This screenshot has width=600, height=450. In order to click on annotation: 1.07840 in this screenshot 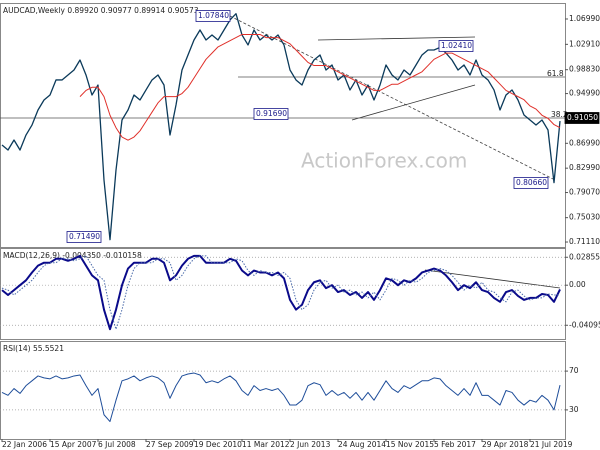, I will do `click(213, 15)`.